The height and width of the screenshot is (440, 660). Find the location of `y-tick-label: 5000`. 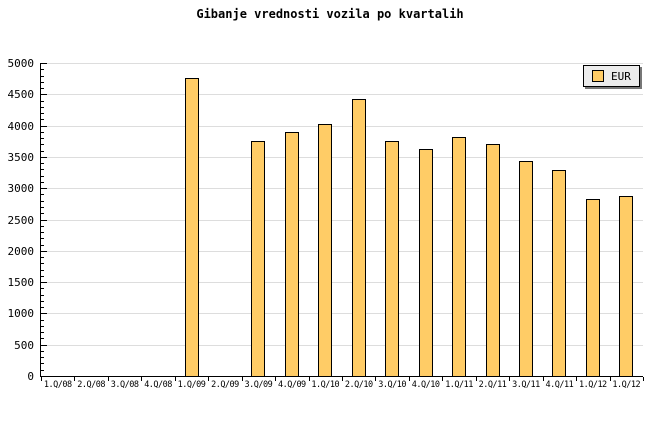

y-tick-label: 5000 is located at coordinates (21, 63).